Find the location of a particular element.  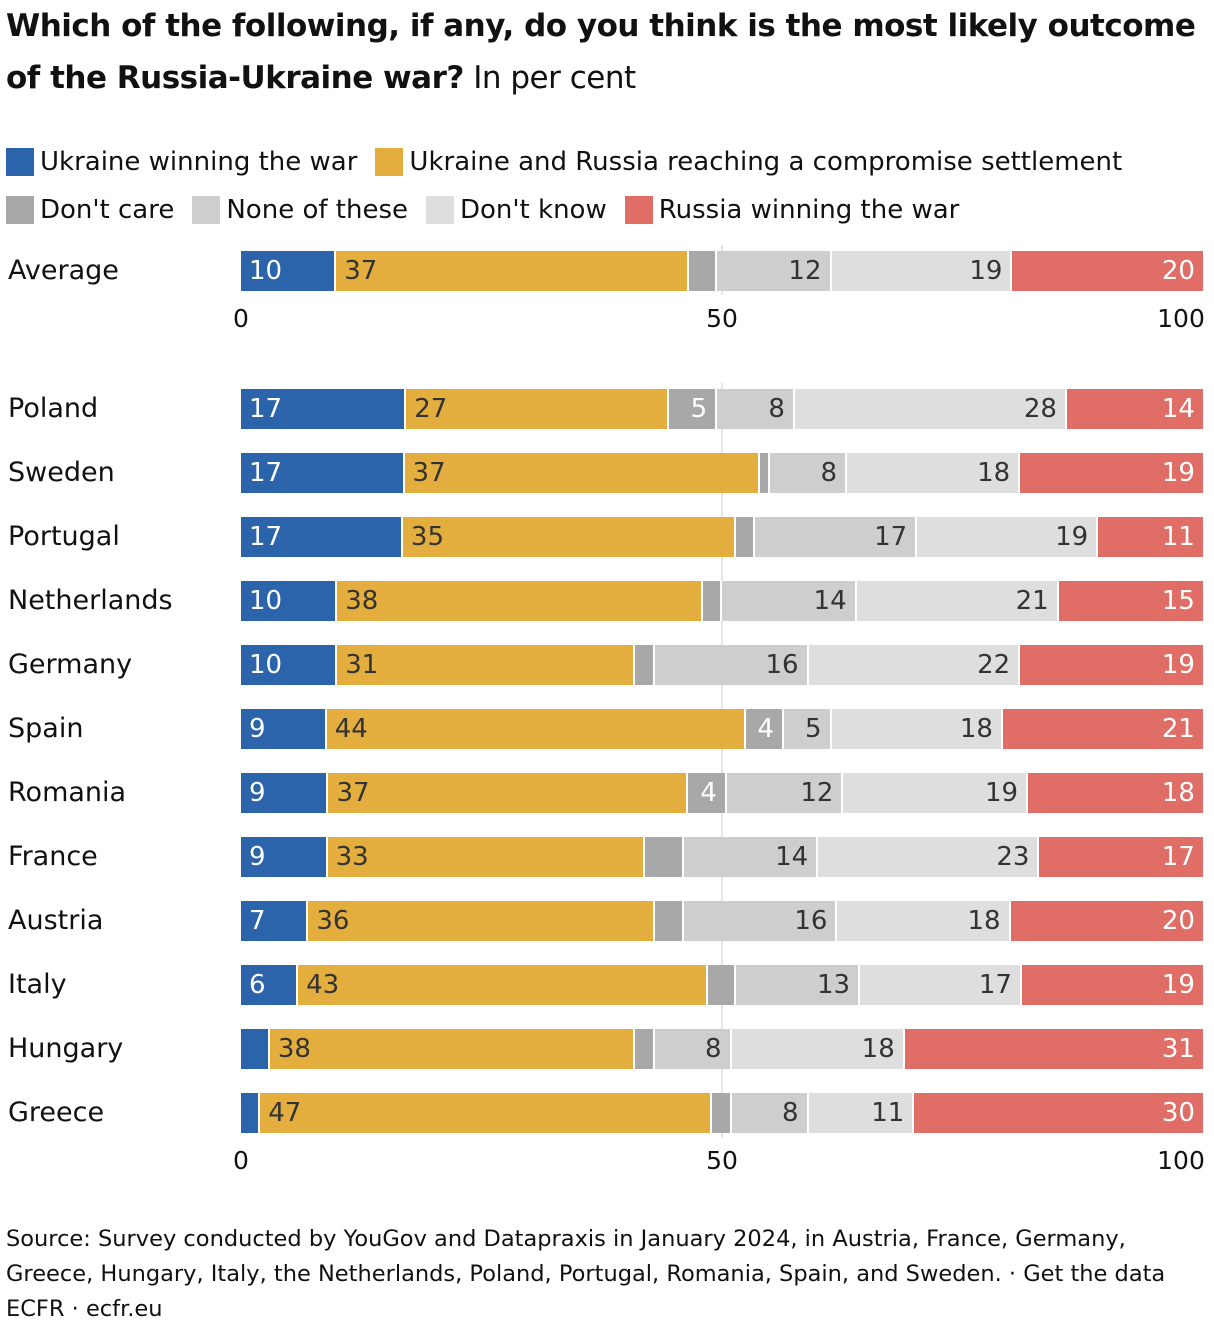

category-label: Germany is located at coordinates (70, 664).